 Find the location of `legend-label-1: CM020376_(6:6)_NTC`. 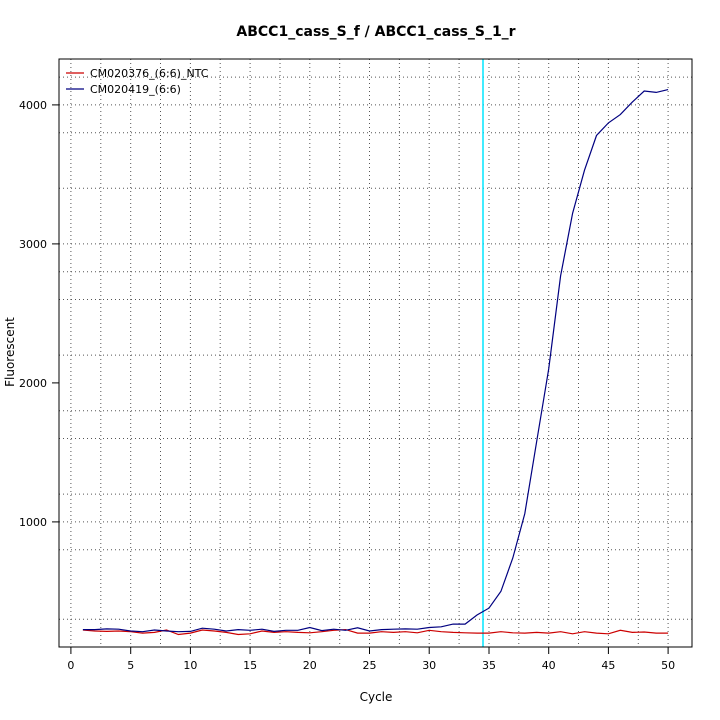

legend-label-1: CM020376_(6:6)_NTC is located at coordinates (149, 73).